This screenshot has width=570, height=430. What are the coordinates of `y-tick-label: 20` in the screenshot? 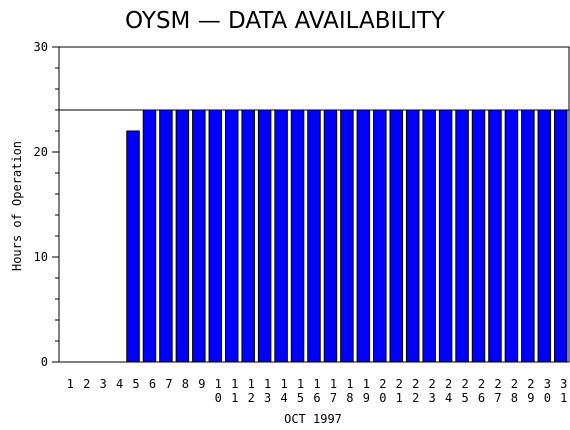 It's located at (41, 152).